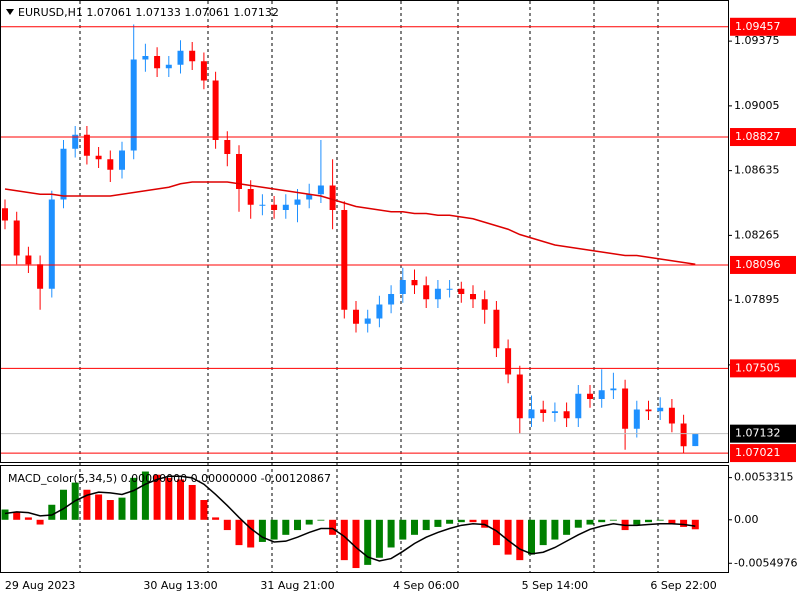  I want to click on x-tick-label: 4 Sep 06:00, so click(426, 585).